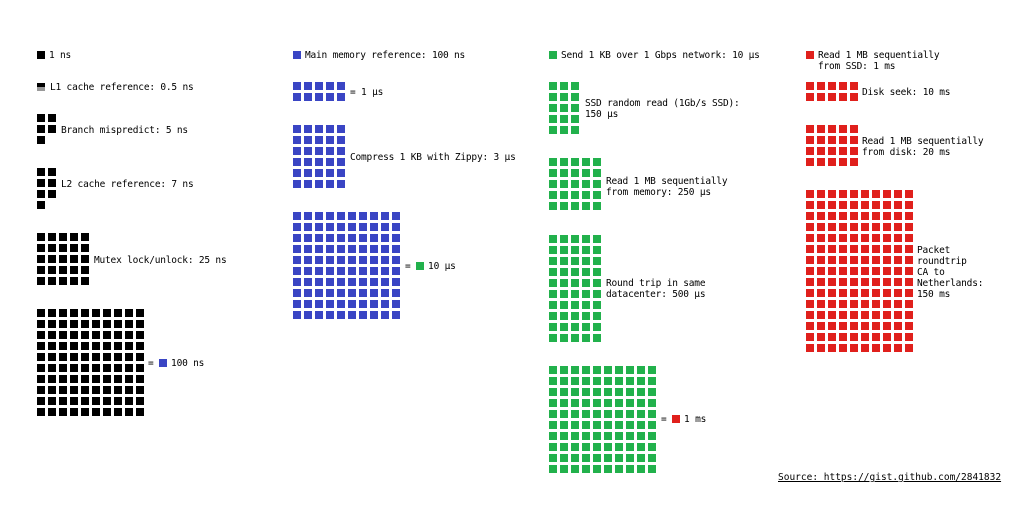 The width and height of the screenshot is (1024, 512). I want to click on green-unit-square, so click(420, 266).